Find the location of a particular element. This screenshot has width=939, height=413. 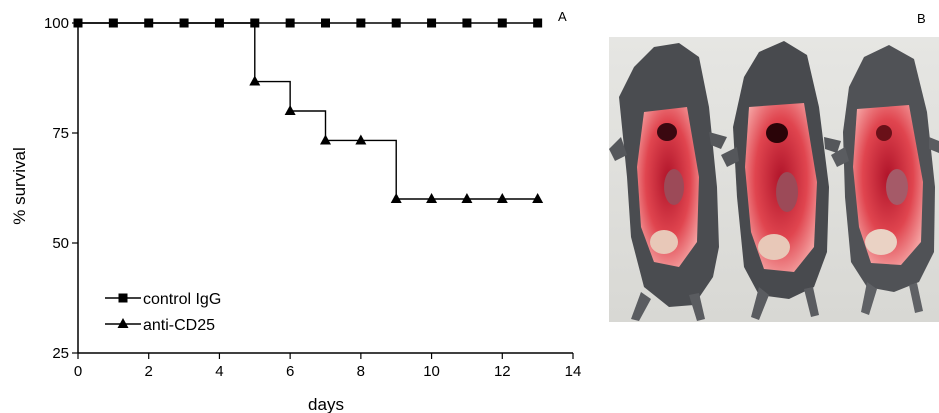

x-tick-label: 10 is located at coordinates (431, 371).